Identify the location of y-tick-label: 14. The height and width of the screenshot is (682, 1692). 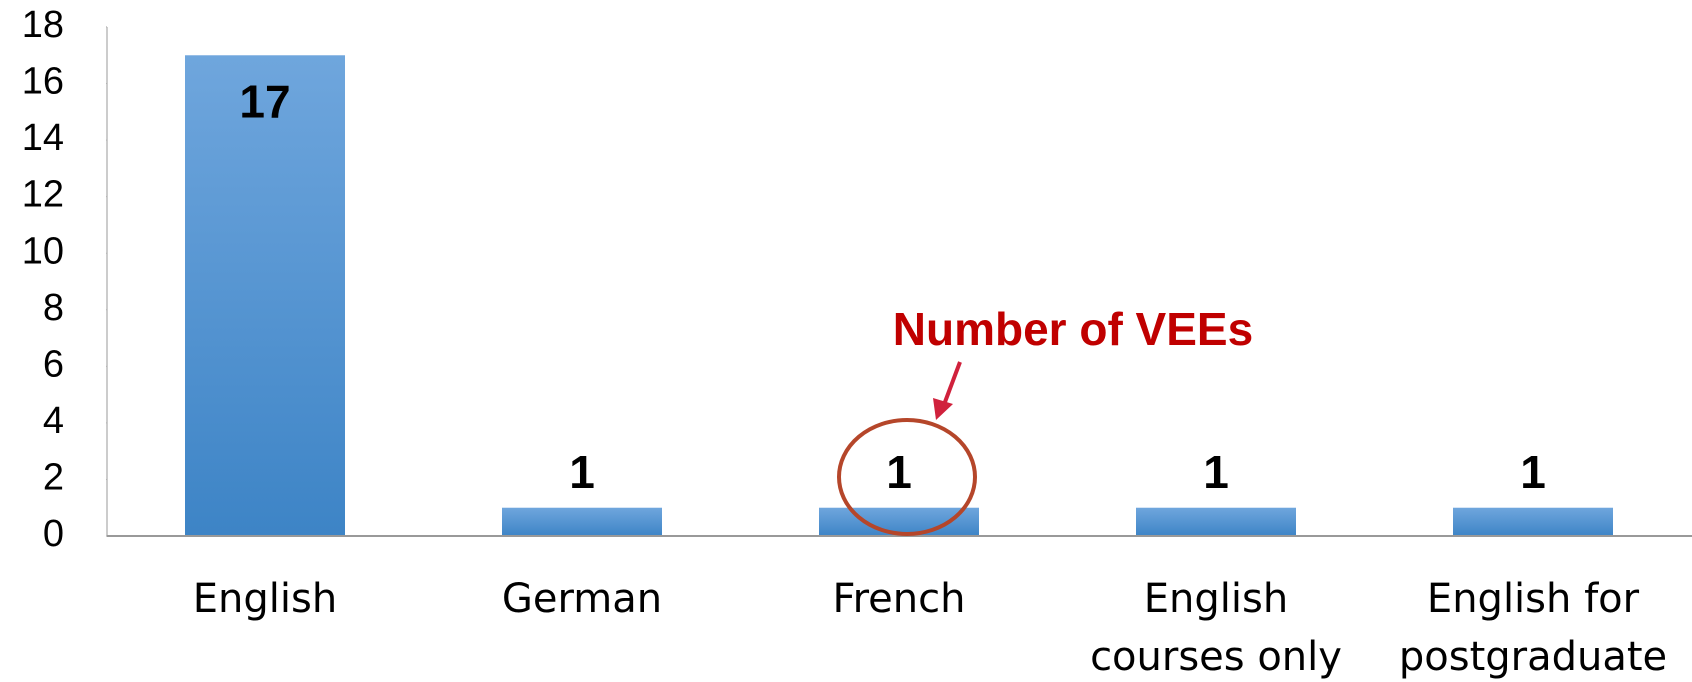
(43, 138).